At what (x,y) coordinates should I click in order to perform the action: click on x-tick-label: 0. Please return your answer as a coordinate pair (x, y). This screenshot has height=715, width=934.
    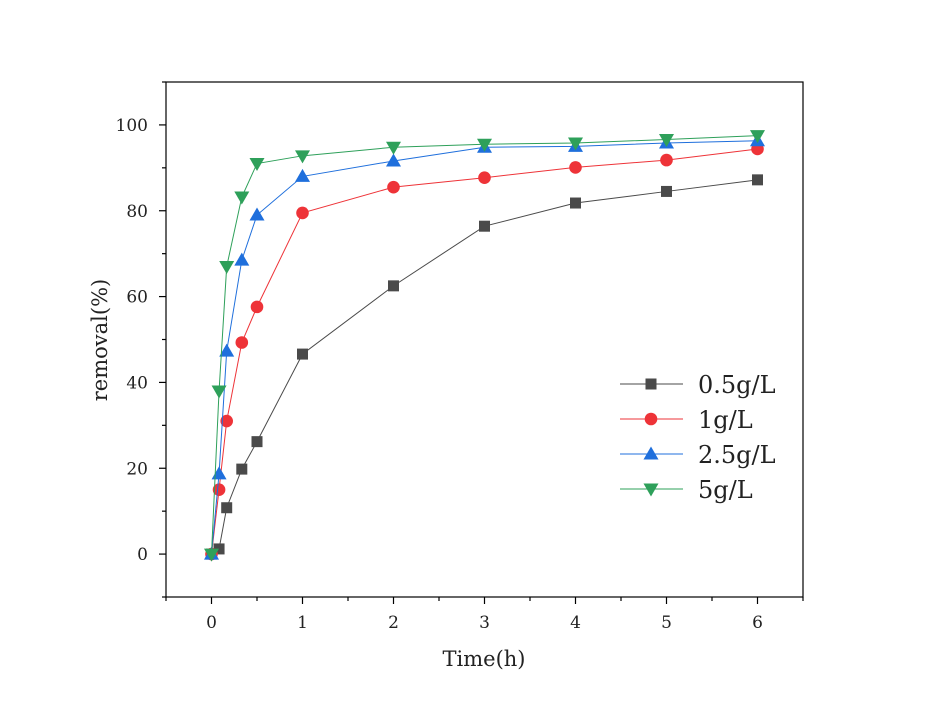
    Looking at the image, I should click on (211, 623).